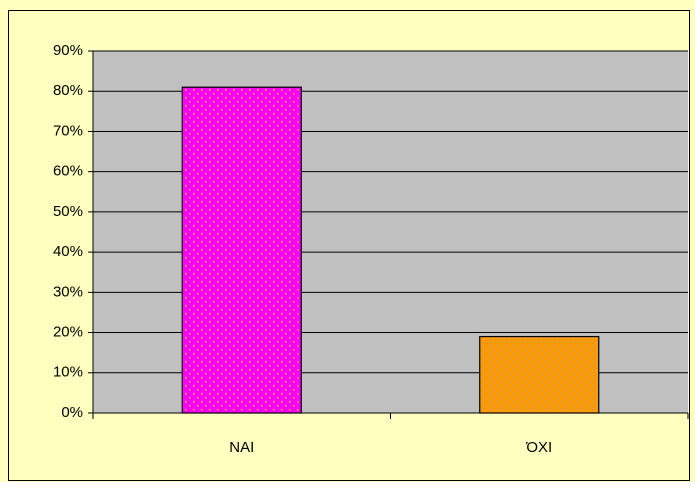 This screenshot has height=487, width=695. What do you see at coordinates (68, 291) in the screenshot?
I see `y-tick-label: 30%` at bounding box center [68, 291].